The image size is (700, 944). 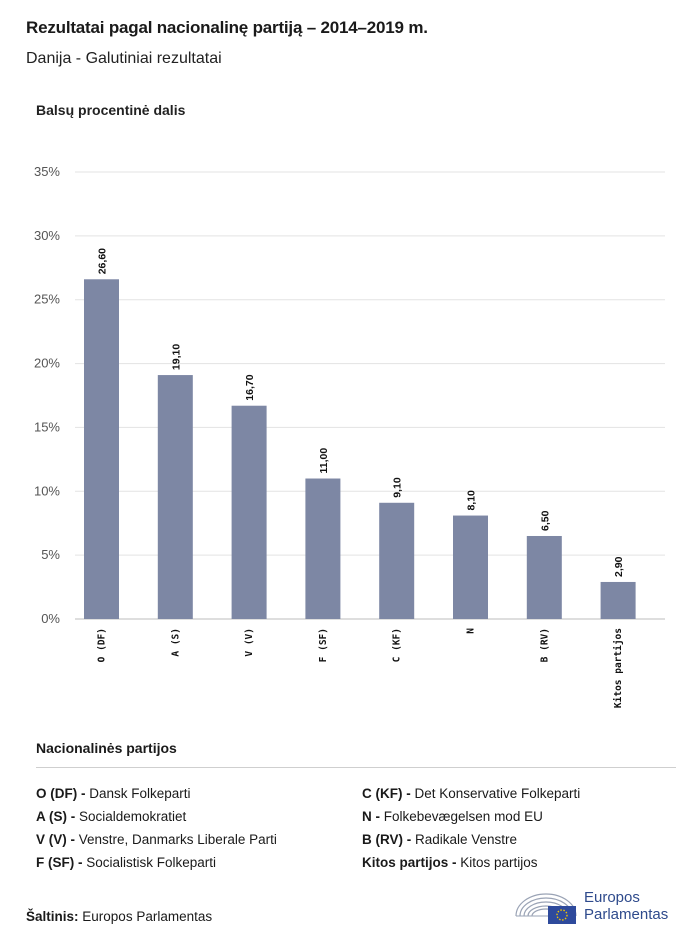 What do you see at coordinates (463, 816) in the screenshot?
I see `legend-item-name: Folkebevægelsen mod EU` at bounding box center [463, 816].